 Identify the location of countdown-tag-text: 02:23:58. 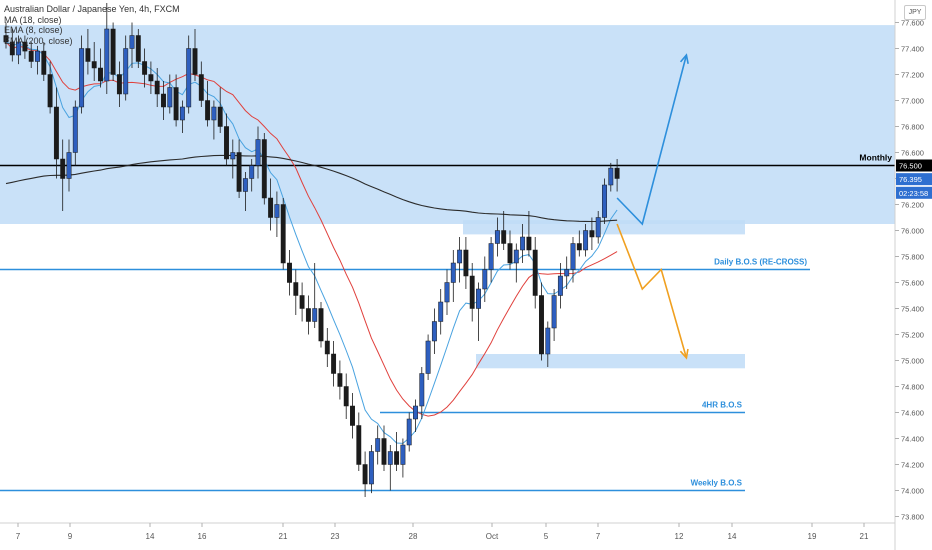
(913, 193).